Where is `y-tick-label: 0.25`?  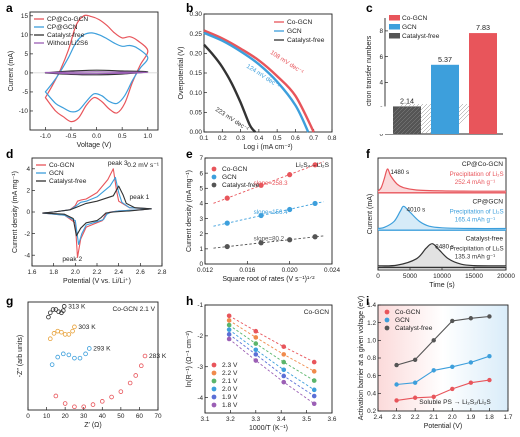 y-tick-label: 0.25 is located at coordinates (196, 34).